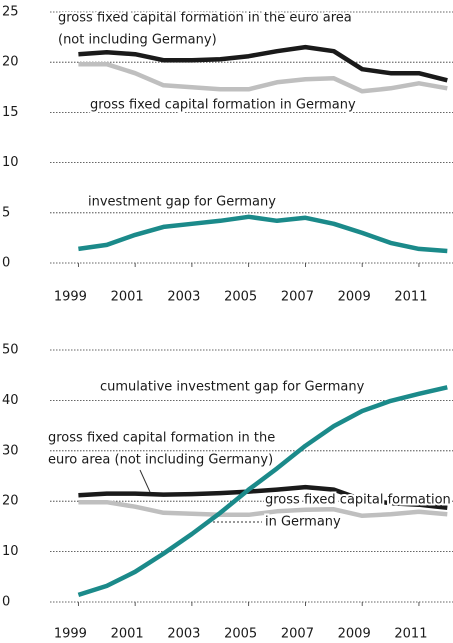 This screenshot has width=453, height=643. Describe the element at coordinates (10, 400) in the screenshot. I see `y-tick-label: 40` at that location.